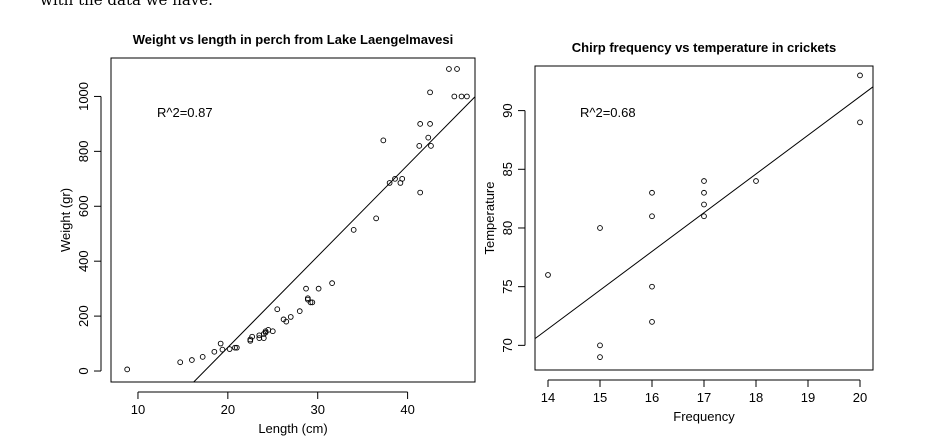 The width and height of the screenshot is (934, 444). Describe the element at coordinates (600, 397) in the screenshot. I see `x-tick-label: 15` at that location.